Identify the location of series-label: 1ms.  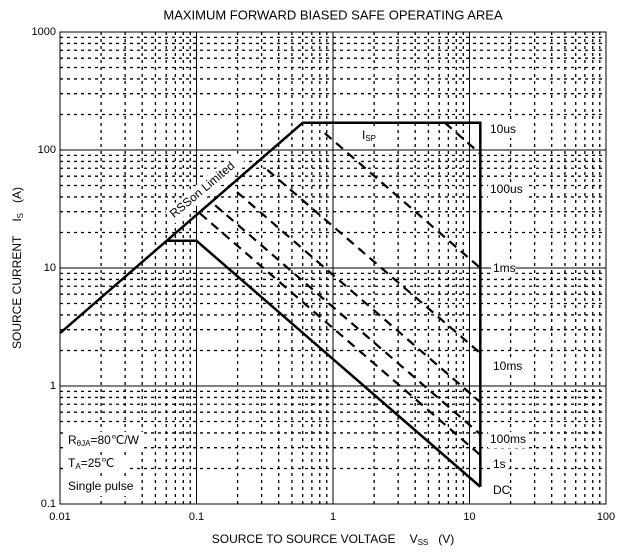
(504, 268).